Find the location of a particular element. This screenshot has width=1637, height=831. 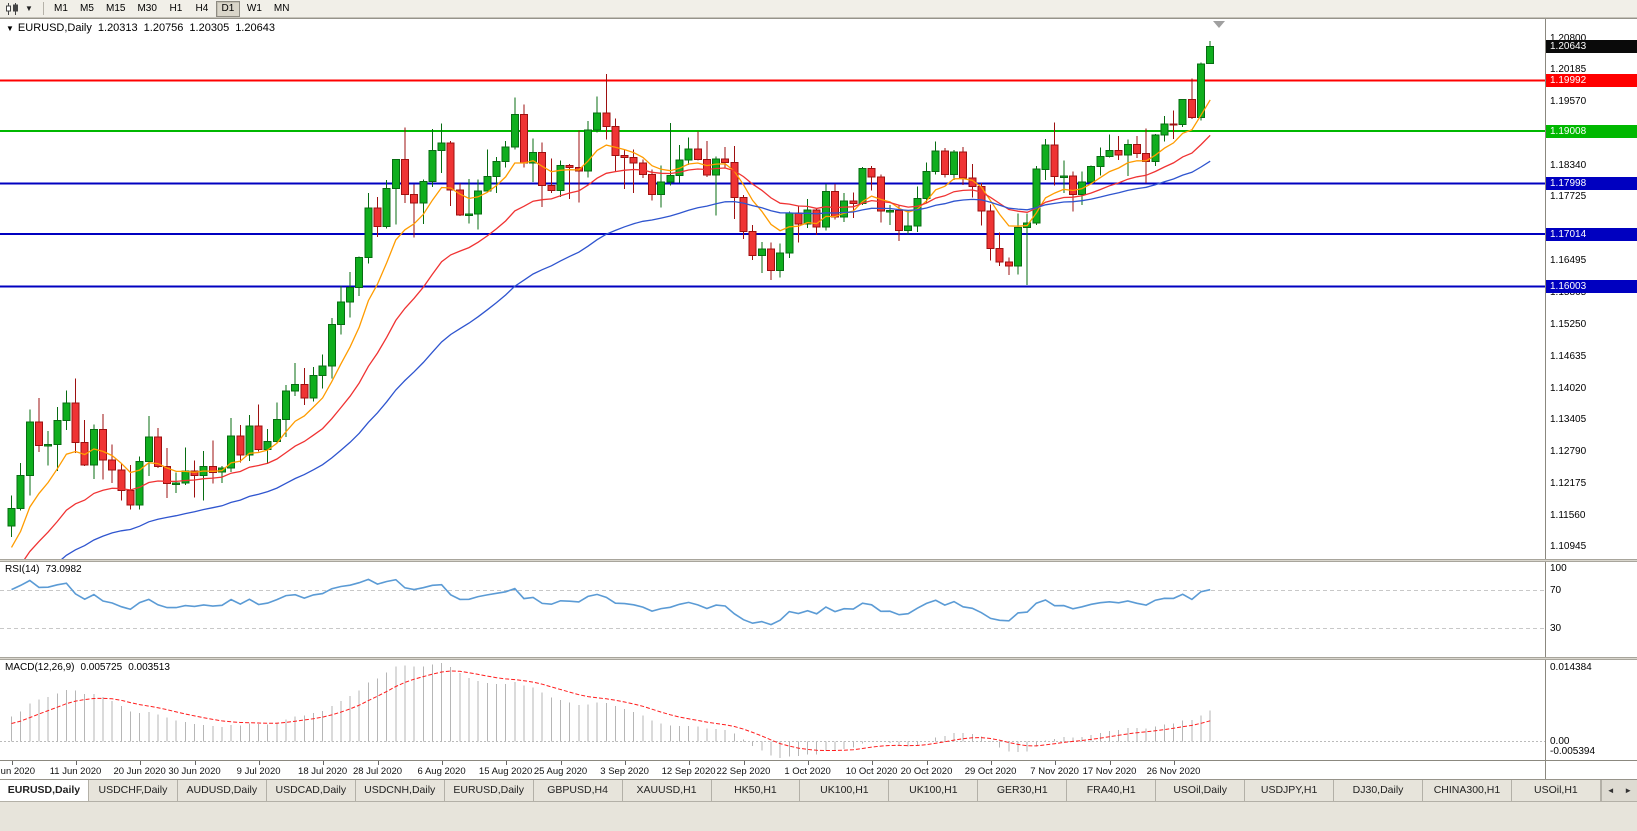

price-axis-label: 1.14635 is located at coordinates (1568, 356).